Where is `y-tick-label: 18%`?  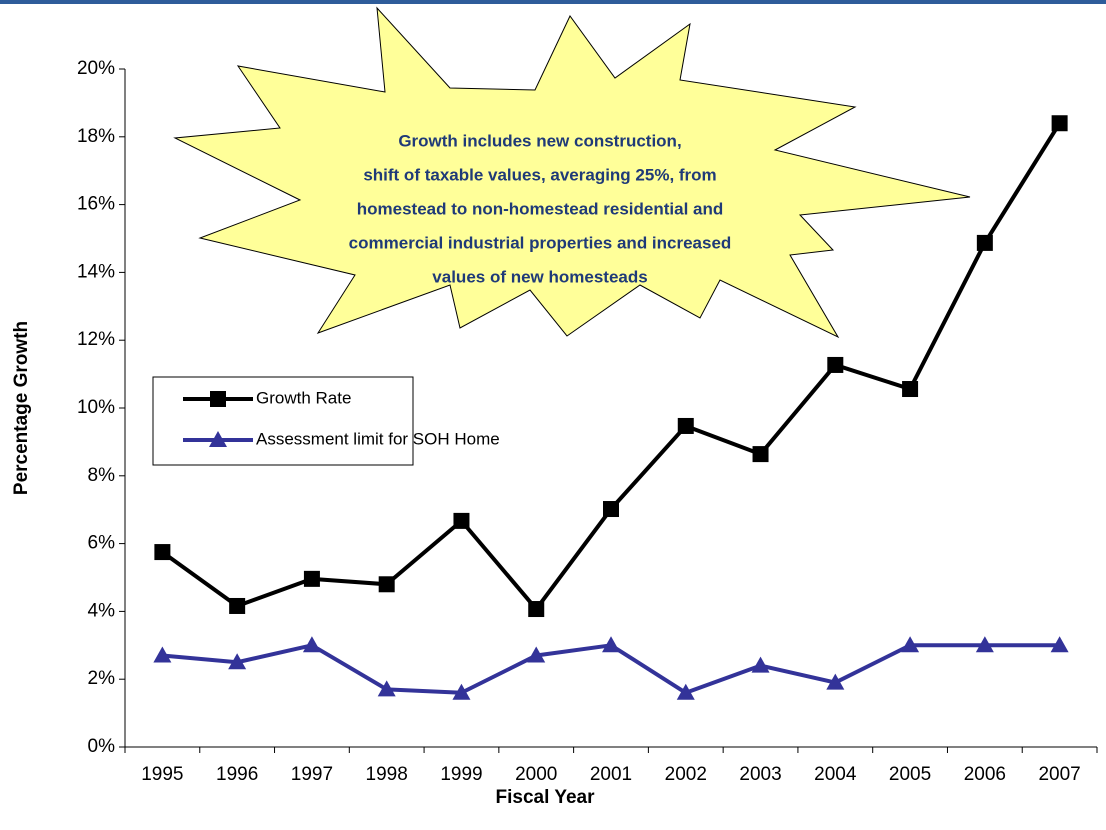 y-tick-label: 18% is located at coordinates (96, 136).